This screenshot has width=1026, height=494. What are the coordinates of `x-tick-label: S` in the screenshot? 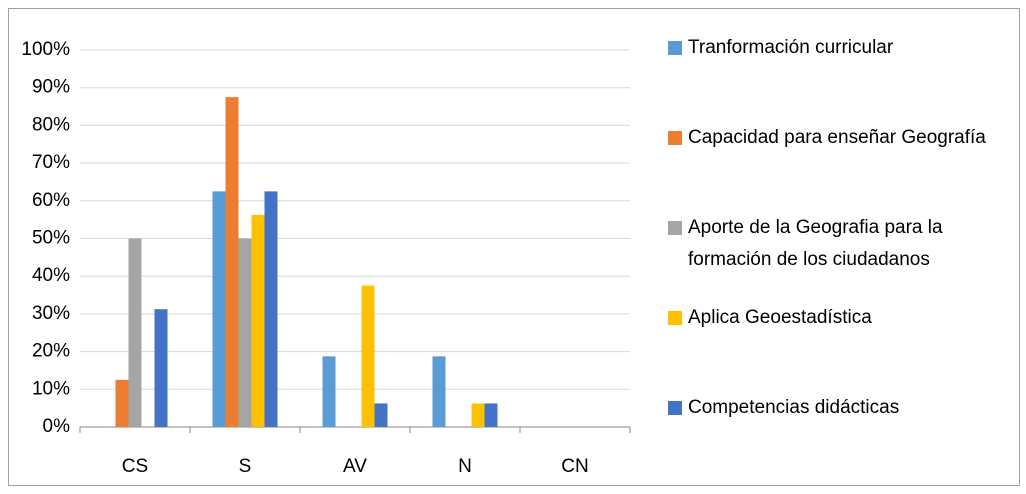 It's located at (245, 466).